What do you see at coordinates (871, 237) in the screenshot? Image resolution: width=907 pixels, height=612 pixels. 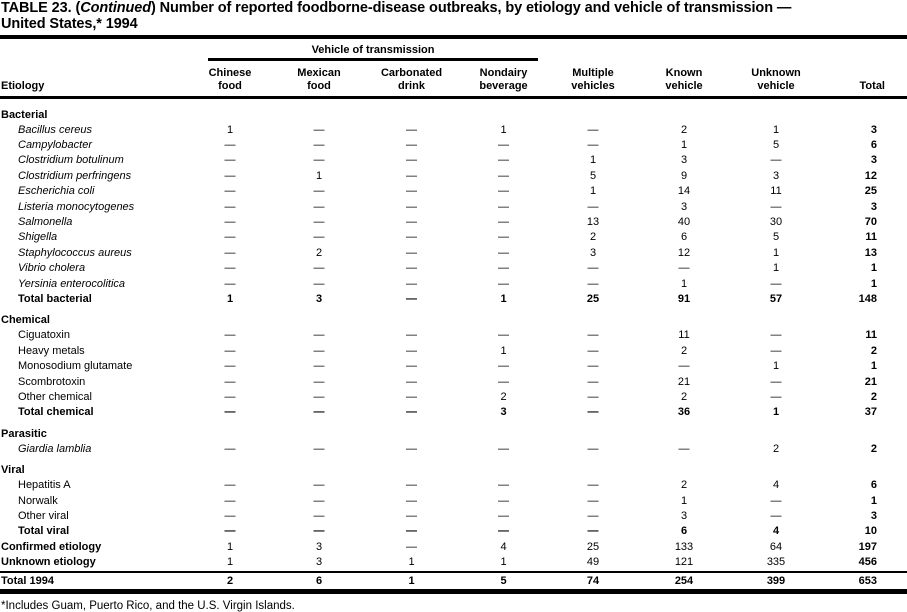 I see `cell-total: 11` at bounding box center [871, 237].